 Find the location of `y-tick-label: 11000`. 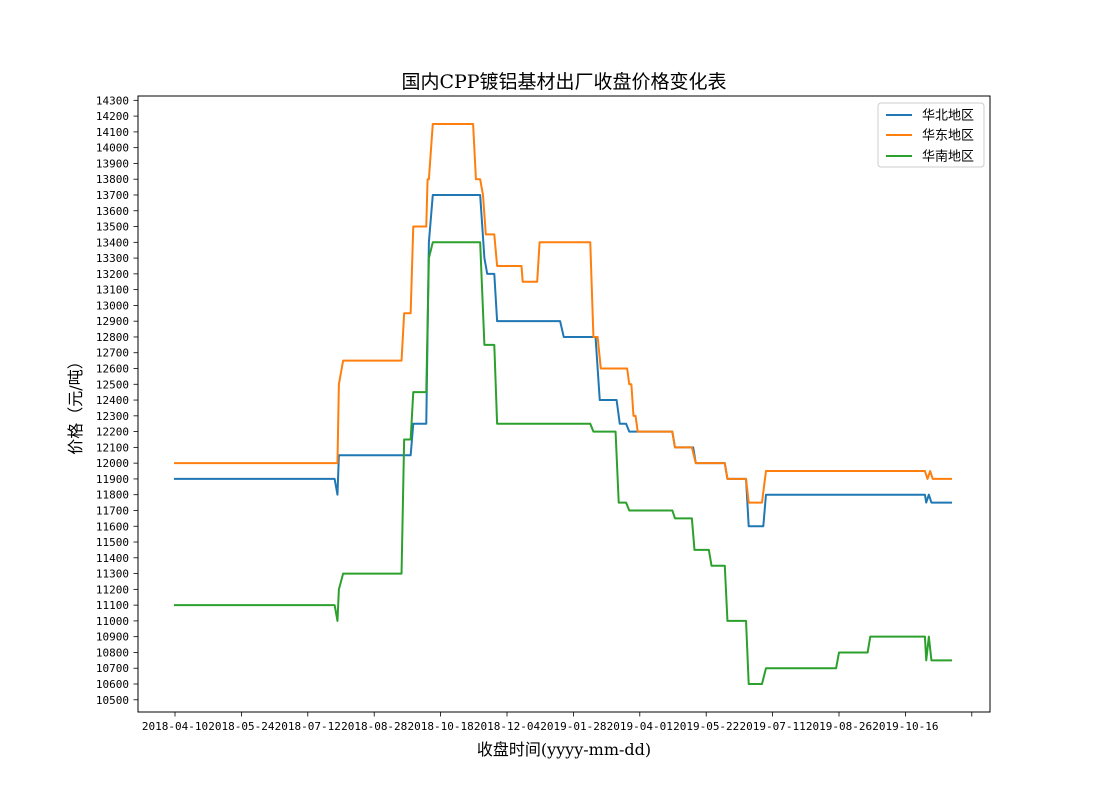

y-tick-label: 11000 is located at coordinates (112, 621).